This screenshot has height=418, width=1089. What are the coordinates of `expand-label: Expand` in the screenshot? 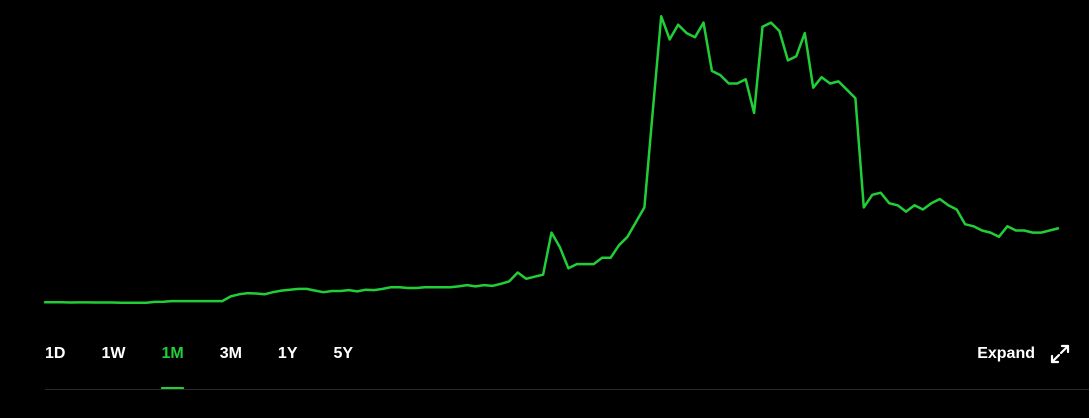 It's located at (1006, 353).